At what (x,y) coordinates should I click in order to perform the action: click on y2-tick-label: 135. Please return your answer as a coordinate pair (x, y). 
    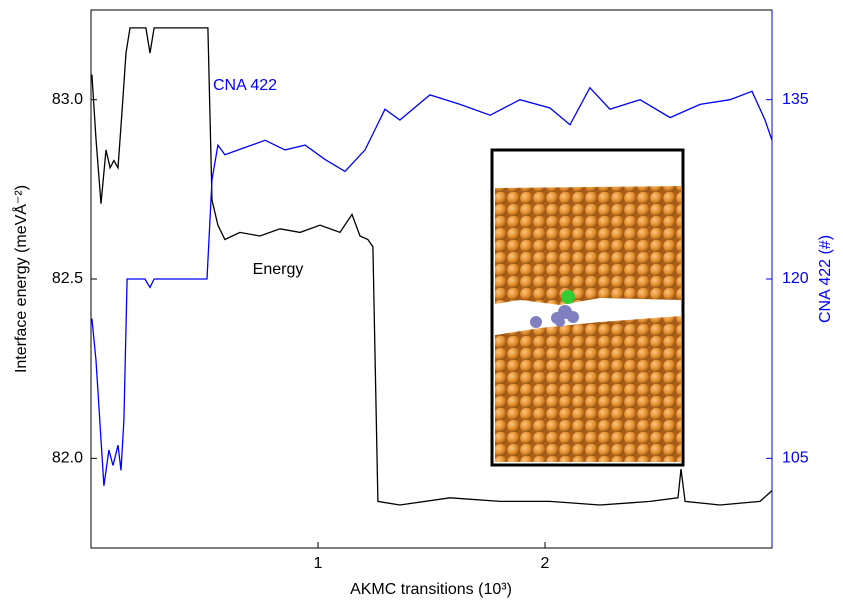
    Looking at the image, I should click on (795, 99).